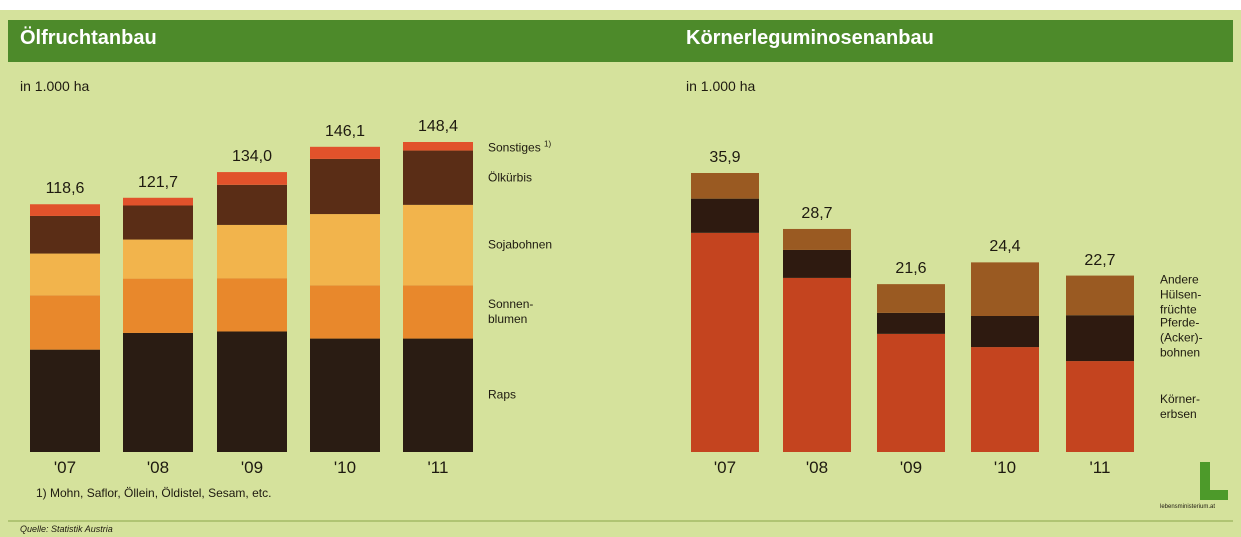 The image size is (1241, 537). Describe the element at coordinates (252, 157) in the screenshot. I see `total-label: 134,0` at that location.